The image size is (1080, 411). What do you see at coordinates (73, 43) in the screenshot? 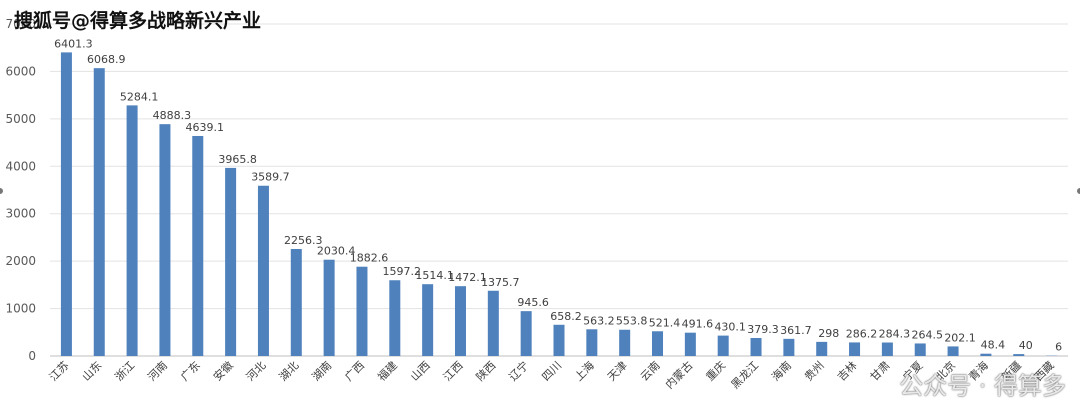
I see `bar-value-label: 6401.3` at bounding box center [73, 43].